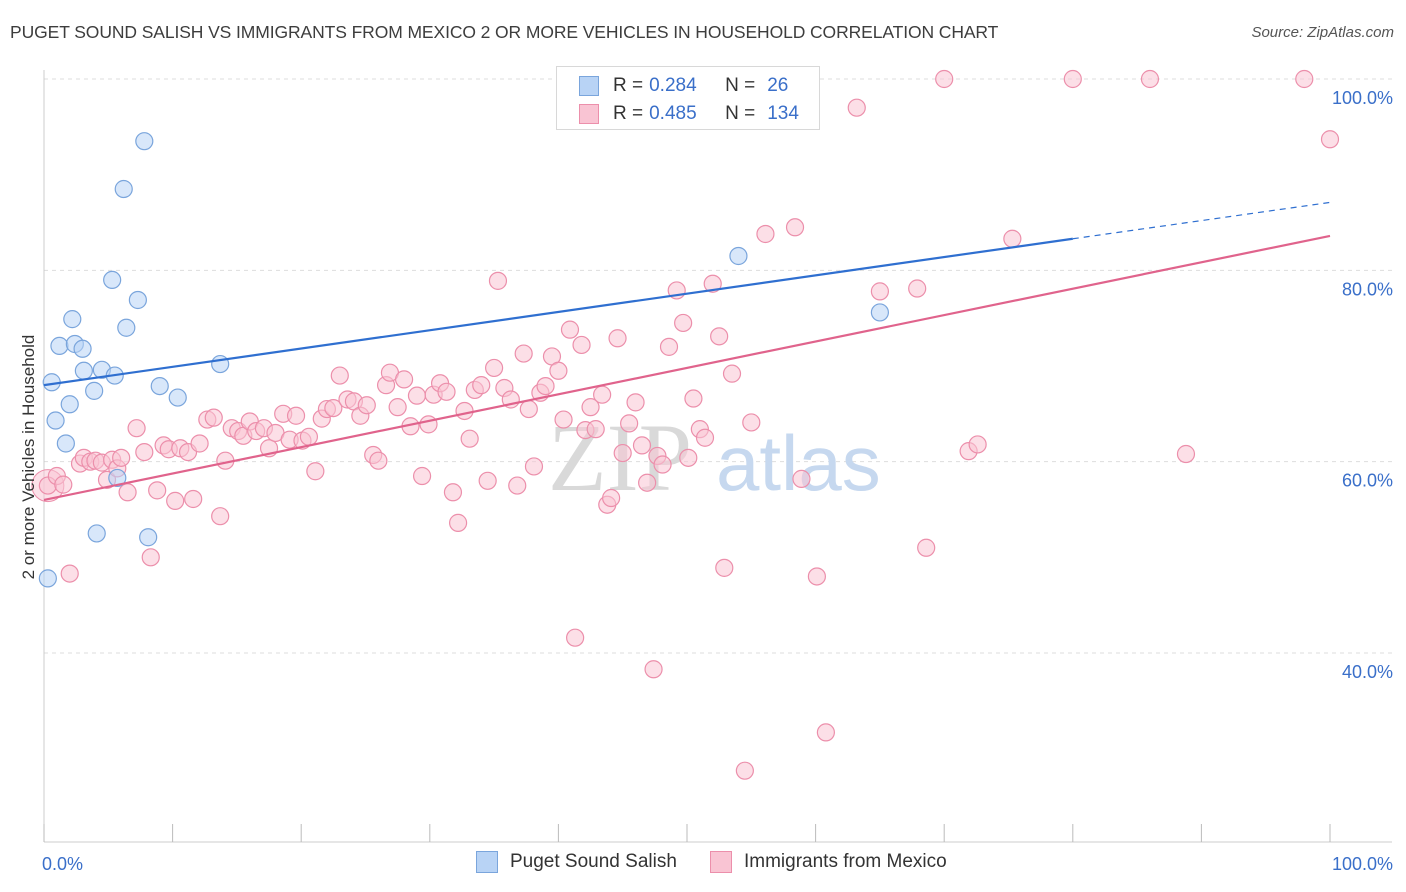 The height and width of the screenshot is (892, 1406). What do you see at coordinates (1367, 481) in the screenshot?
I see `y-tick-label: 60.0%` at bounding box center [1367, 481].